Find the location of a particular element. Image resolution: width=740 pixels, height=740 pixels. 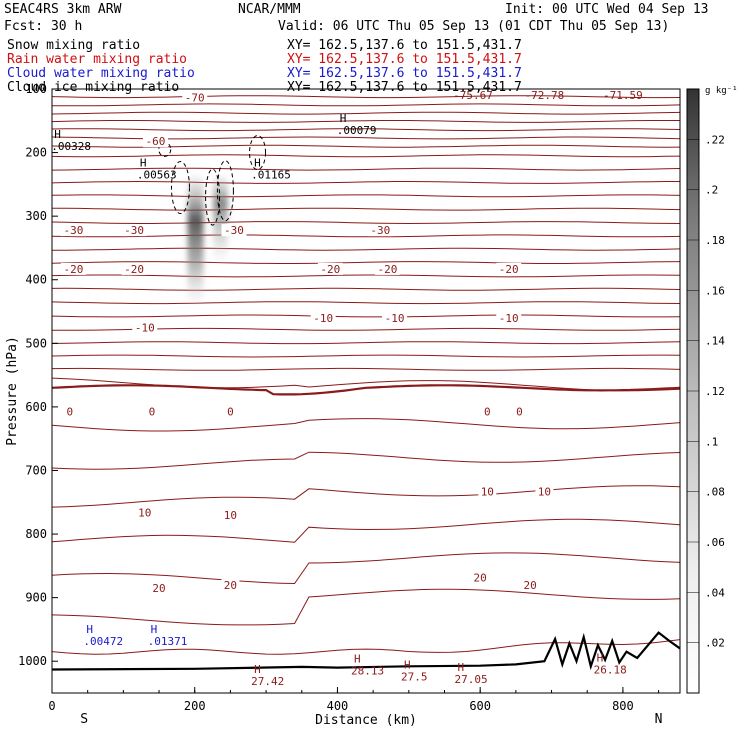

y-tick-label: 900 is located at coordinates (36, 598).